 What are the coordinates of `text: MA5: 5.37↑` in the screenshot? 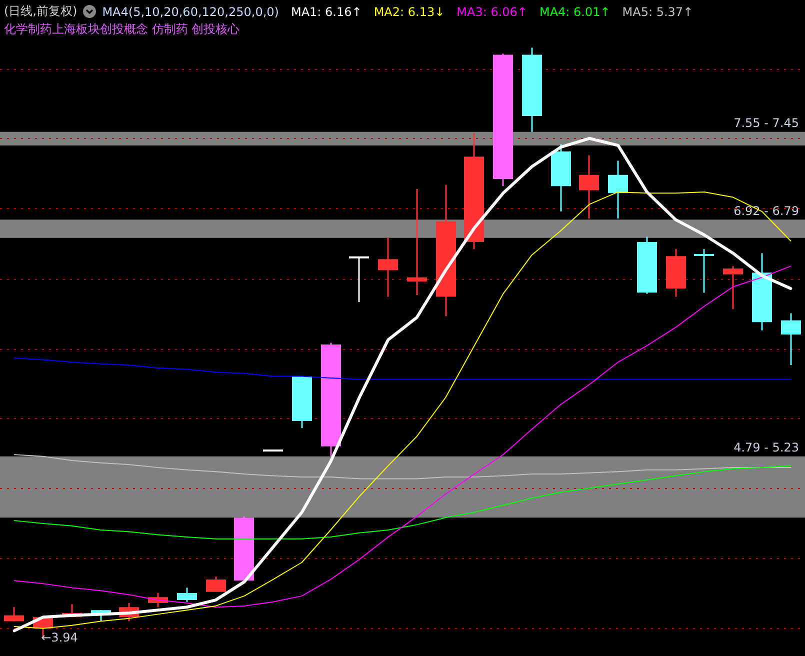 It's located at (658, 11).